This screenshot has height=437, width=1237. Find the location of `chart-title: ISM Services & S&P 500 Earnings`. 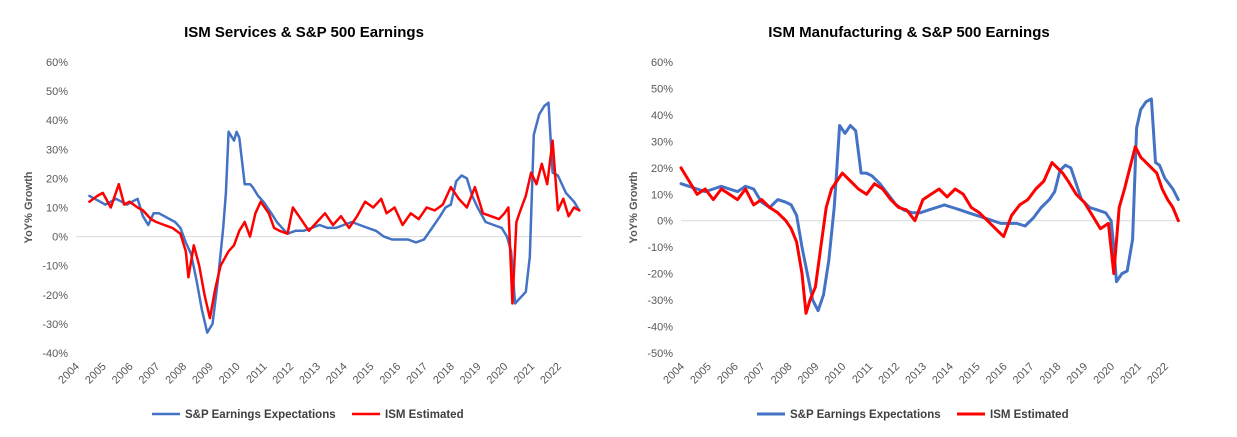

chart-title: ISM Services & S&P 500 Earnings is located at coordinates (304, 32).